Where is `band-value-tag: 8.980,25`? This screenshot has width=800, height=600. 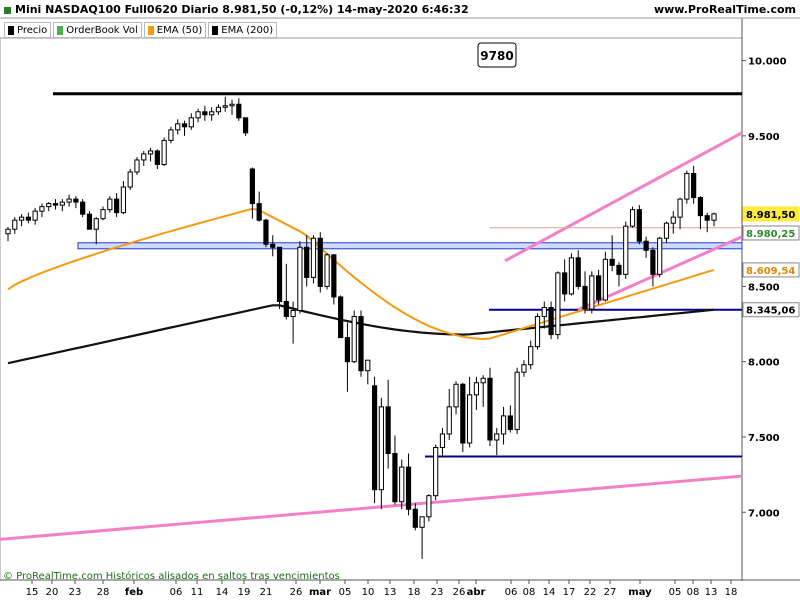
band-value-tag: 8.980,25 is located at coordinates (770, 234).